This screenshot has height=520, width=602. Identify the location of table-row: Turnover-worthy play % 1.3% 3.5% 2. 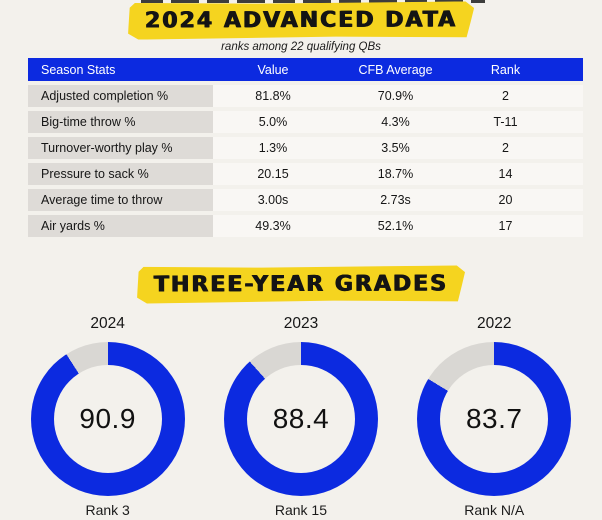
(305, 148).